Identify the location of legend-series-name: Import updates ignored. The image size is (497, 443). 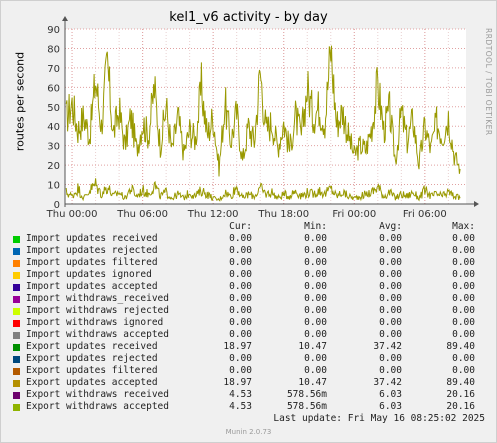
(89, 274).